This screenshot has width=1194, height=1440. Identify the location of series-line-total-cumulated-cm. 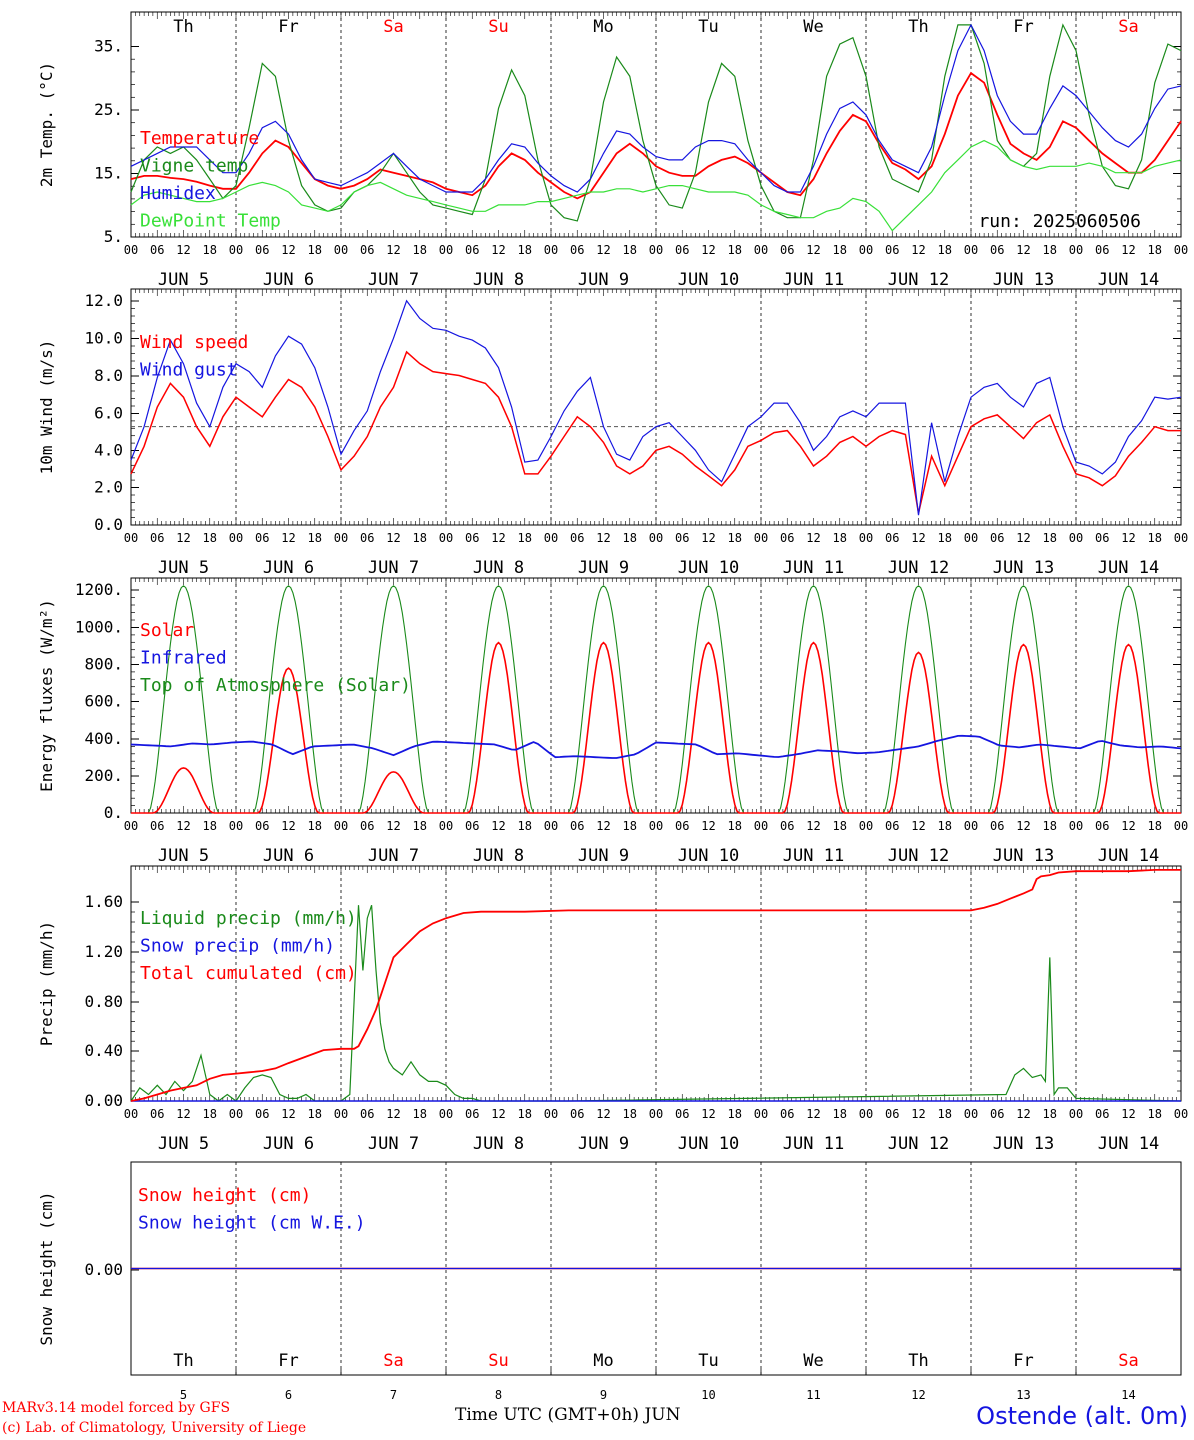
(655, 985).